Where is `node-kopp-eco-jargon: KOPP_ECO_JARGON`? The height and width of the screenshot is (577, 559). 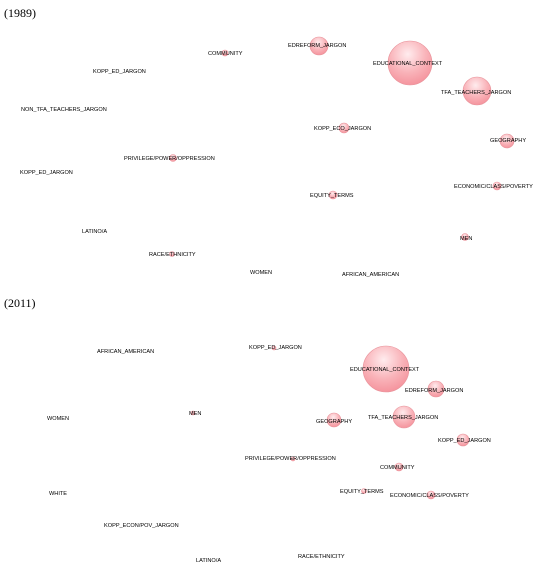
node-kopp-eco-jargon: KOPP_ECO_JARGON is located at coordinates (342, 128).